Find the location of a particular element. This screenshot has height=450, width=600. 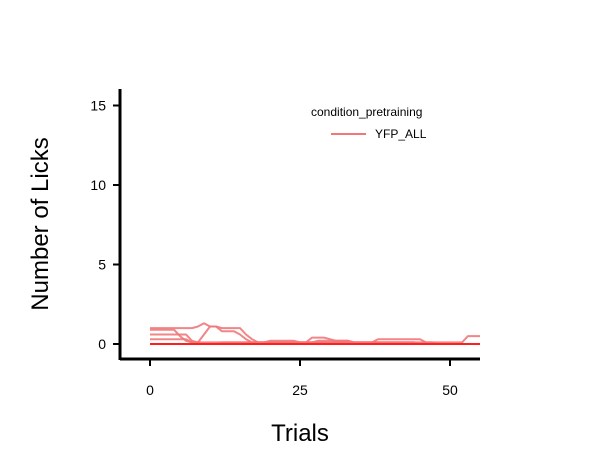

x-axis-ticks: 0 25 50 is located at coordinates (302, 378).